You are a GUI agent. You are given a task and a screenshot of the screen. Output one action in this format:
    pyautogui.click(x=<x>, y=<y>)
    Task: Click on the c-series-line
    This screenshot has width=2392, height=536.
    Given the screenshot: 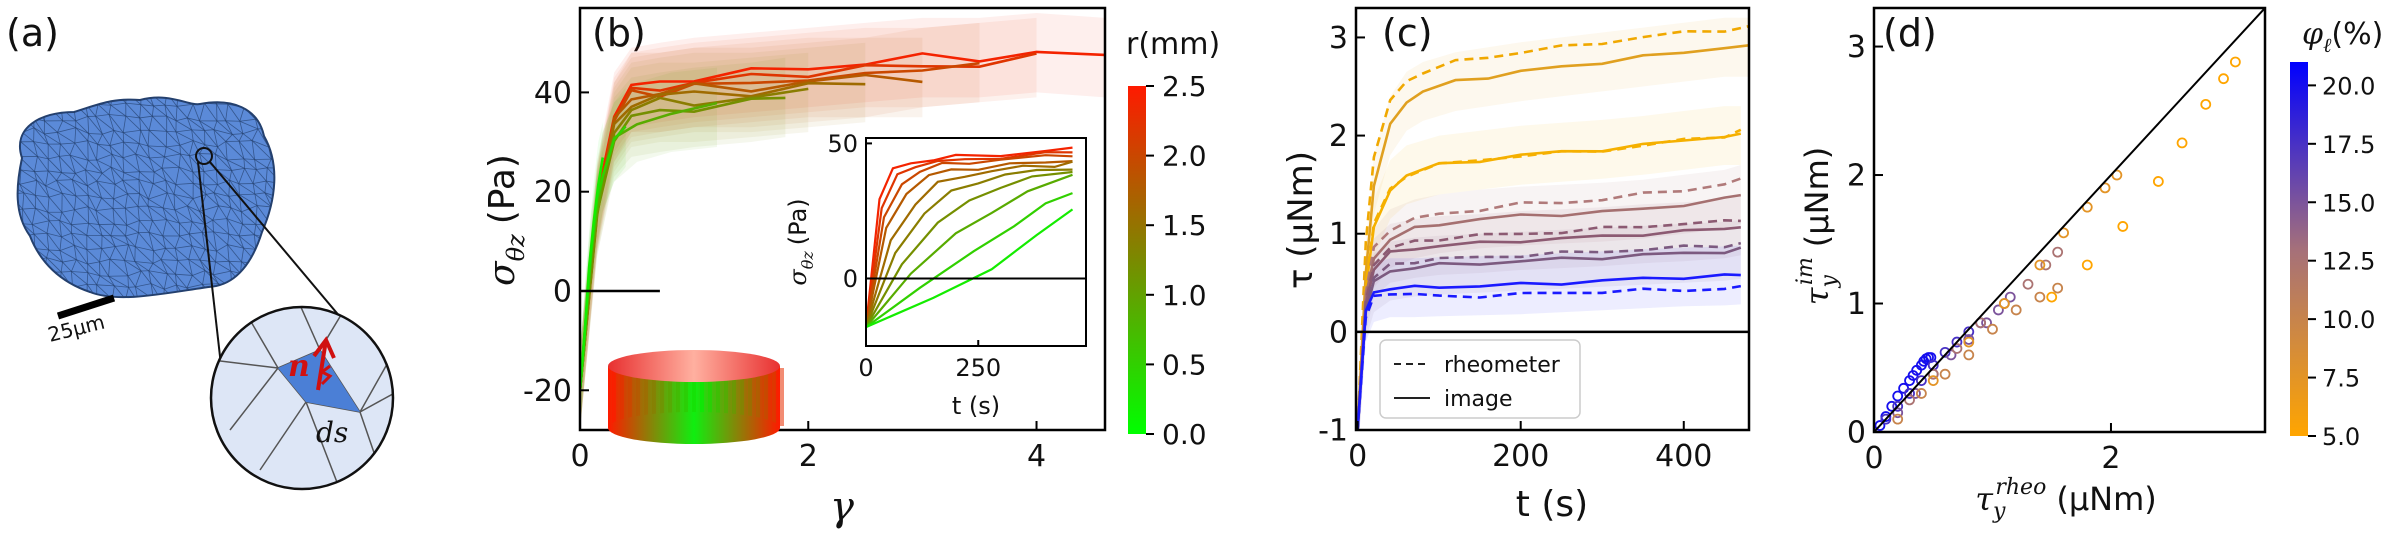 What is the action you would take?
    pyautogui.click(x=1548, y=351)
    